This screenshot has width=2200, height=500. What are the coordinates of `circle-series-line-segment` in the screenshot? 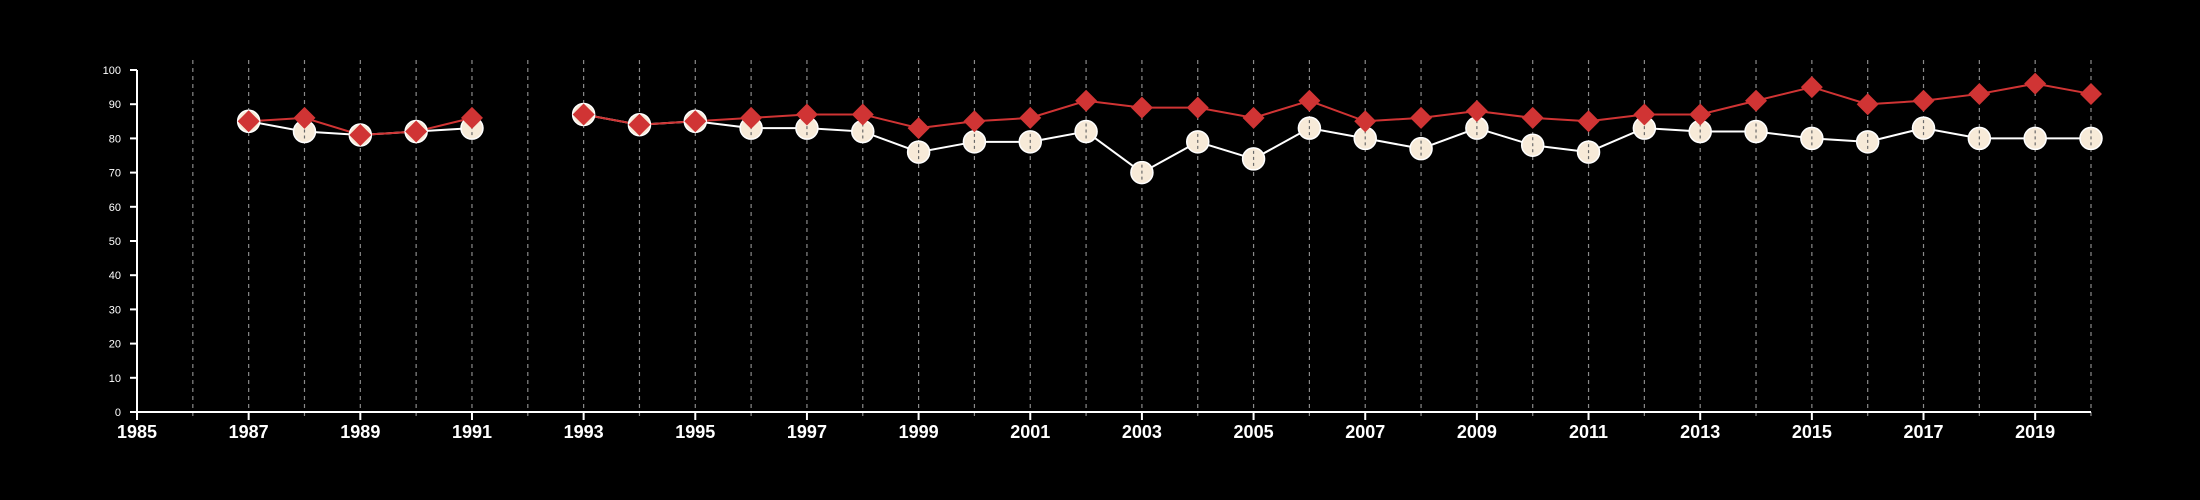 It's located at (1337, 143).